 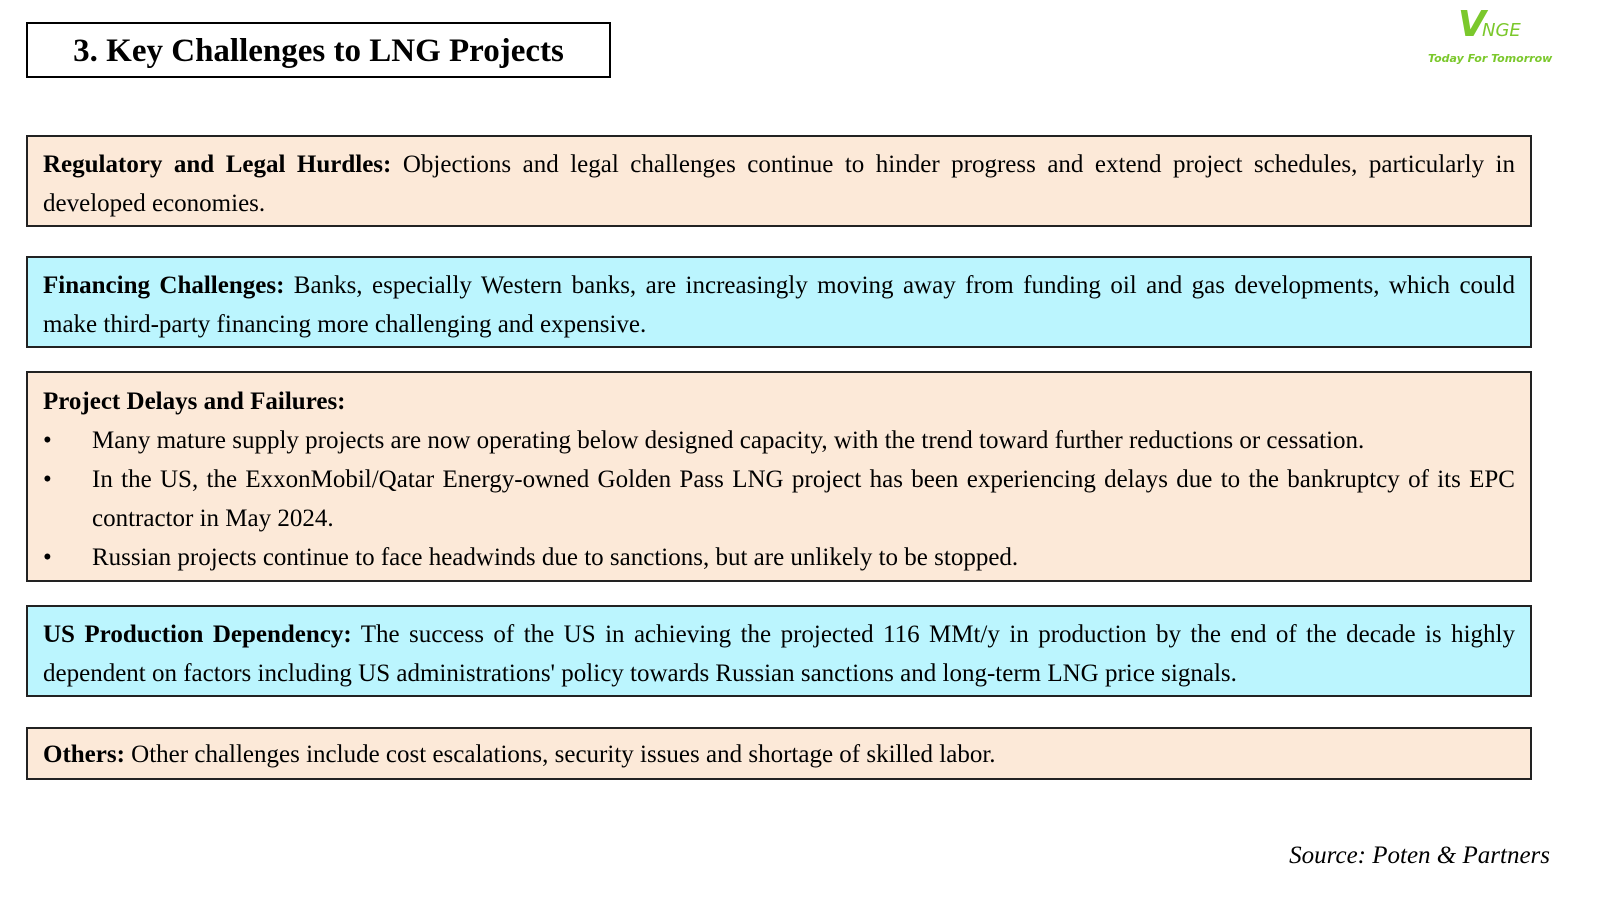 I want to click on section-heading: Project Delays and Failures:, so click(x=194, y=401).